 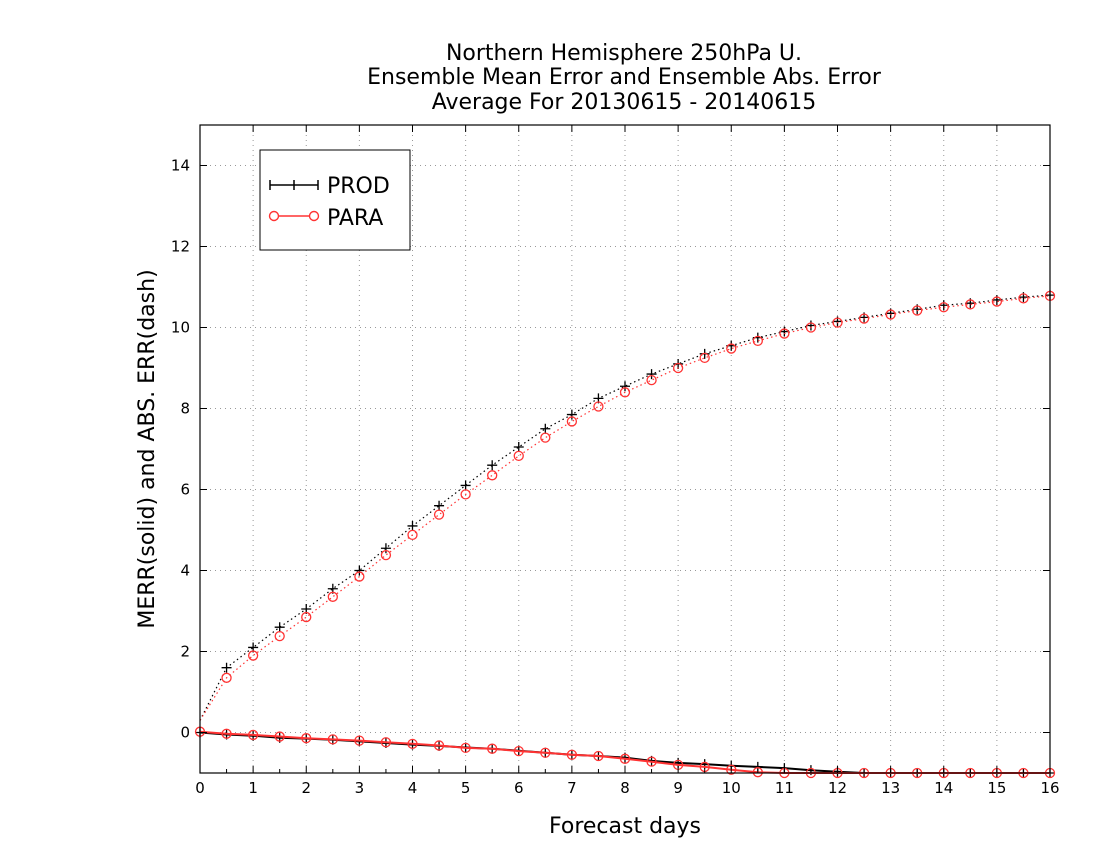 I want to click on y-tick-label: 8, so click(x=185, y=409).